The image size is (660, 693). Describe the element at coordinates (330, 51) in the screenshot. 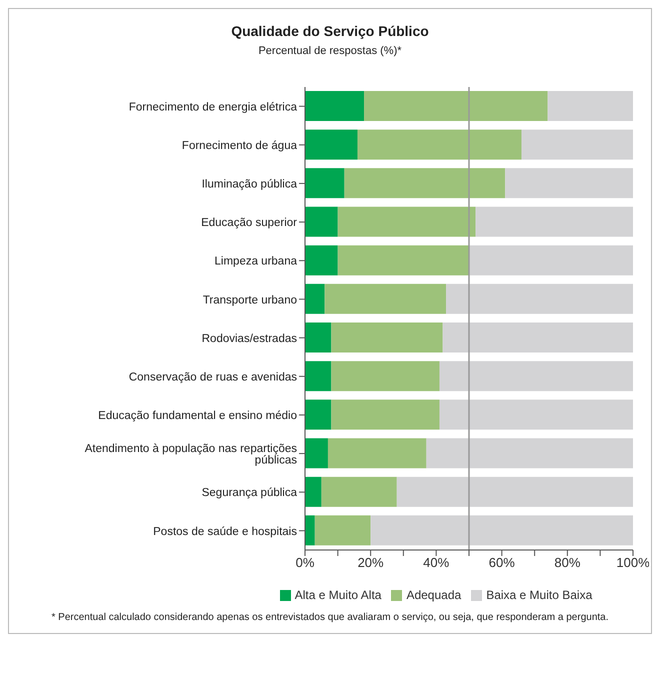

I see `chart-subtitle: Percentual de respostas (%)*` at that location.